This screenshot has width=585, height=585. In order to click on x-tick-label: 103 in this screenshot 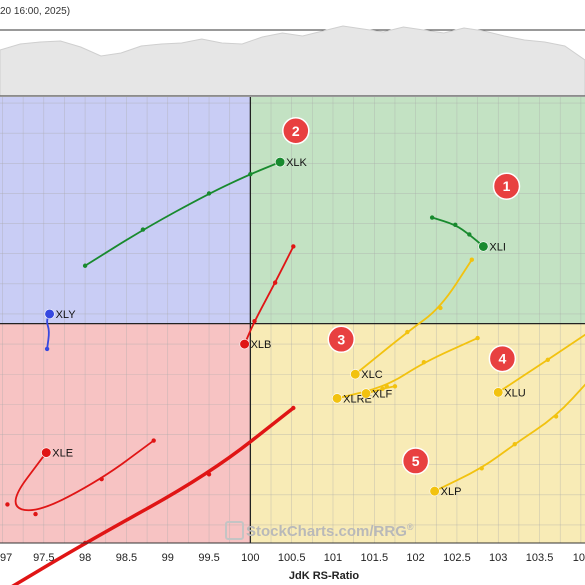, I will do `click(498, 558)`.